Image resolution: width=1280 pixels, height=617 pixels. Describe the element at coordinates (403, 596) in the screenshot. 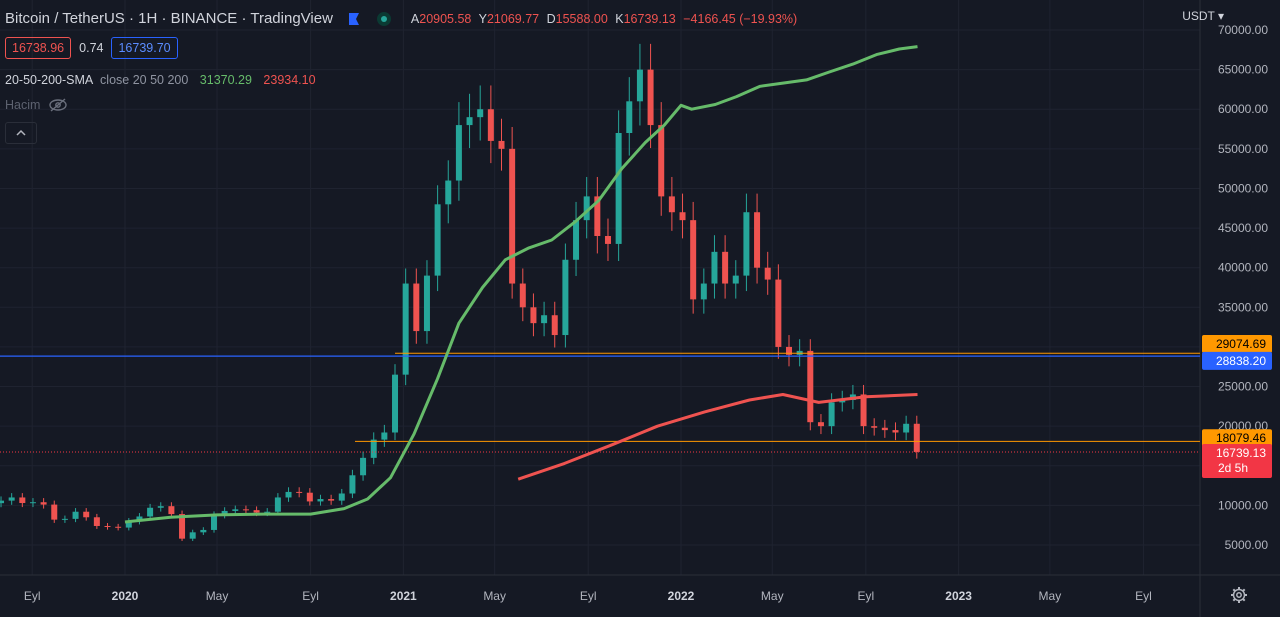

I see `x-tick-label: 2021` at that location.